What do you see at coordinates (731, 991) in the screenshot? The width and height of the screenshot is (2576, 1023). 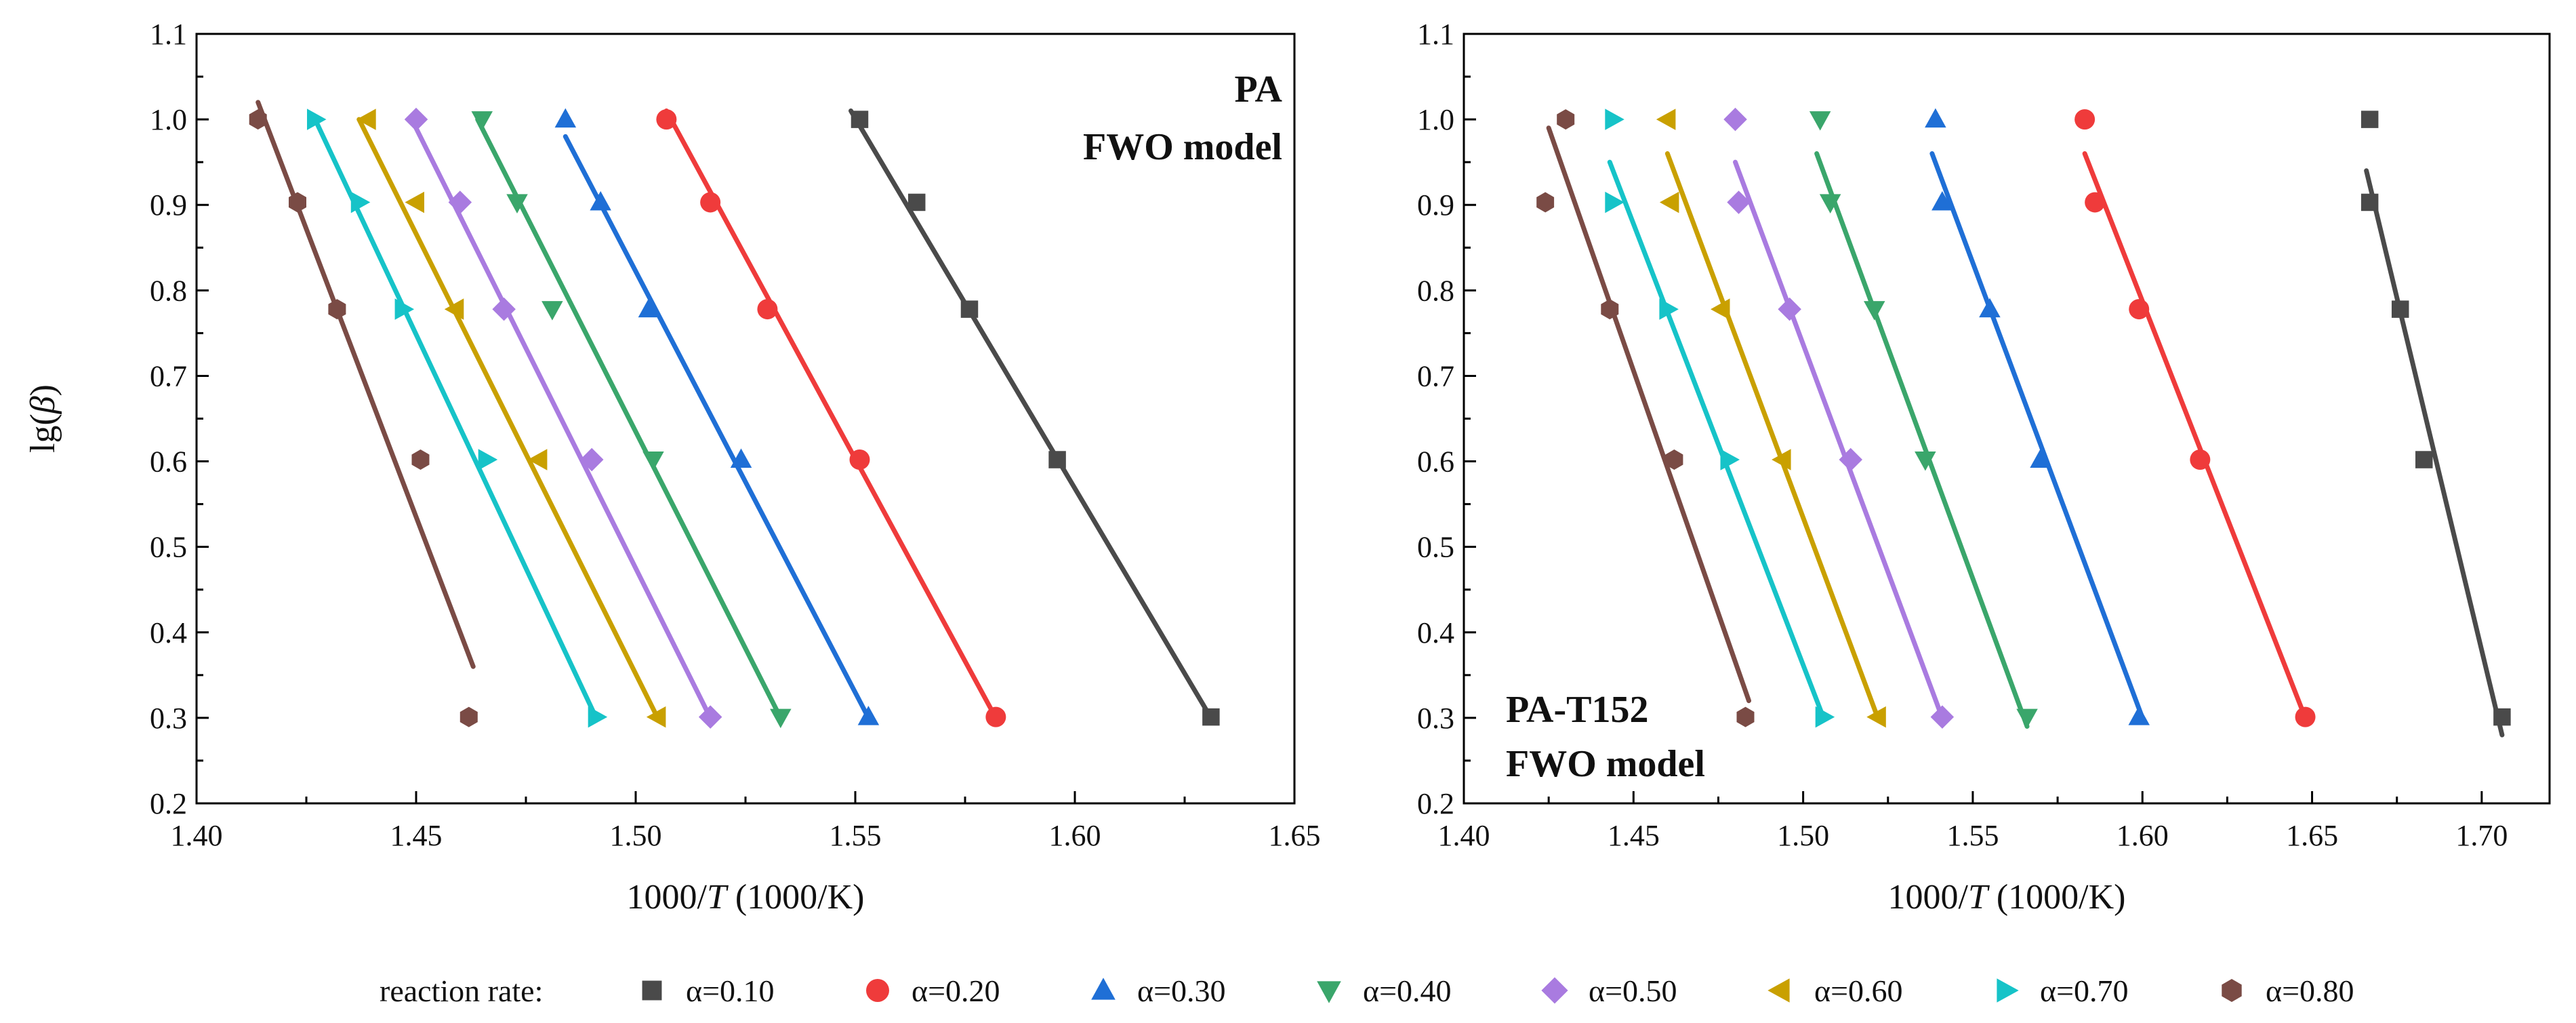 I see `legend-item-label: α=0.10` at bounding box center [731, 991].